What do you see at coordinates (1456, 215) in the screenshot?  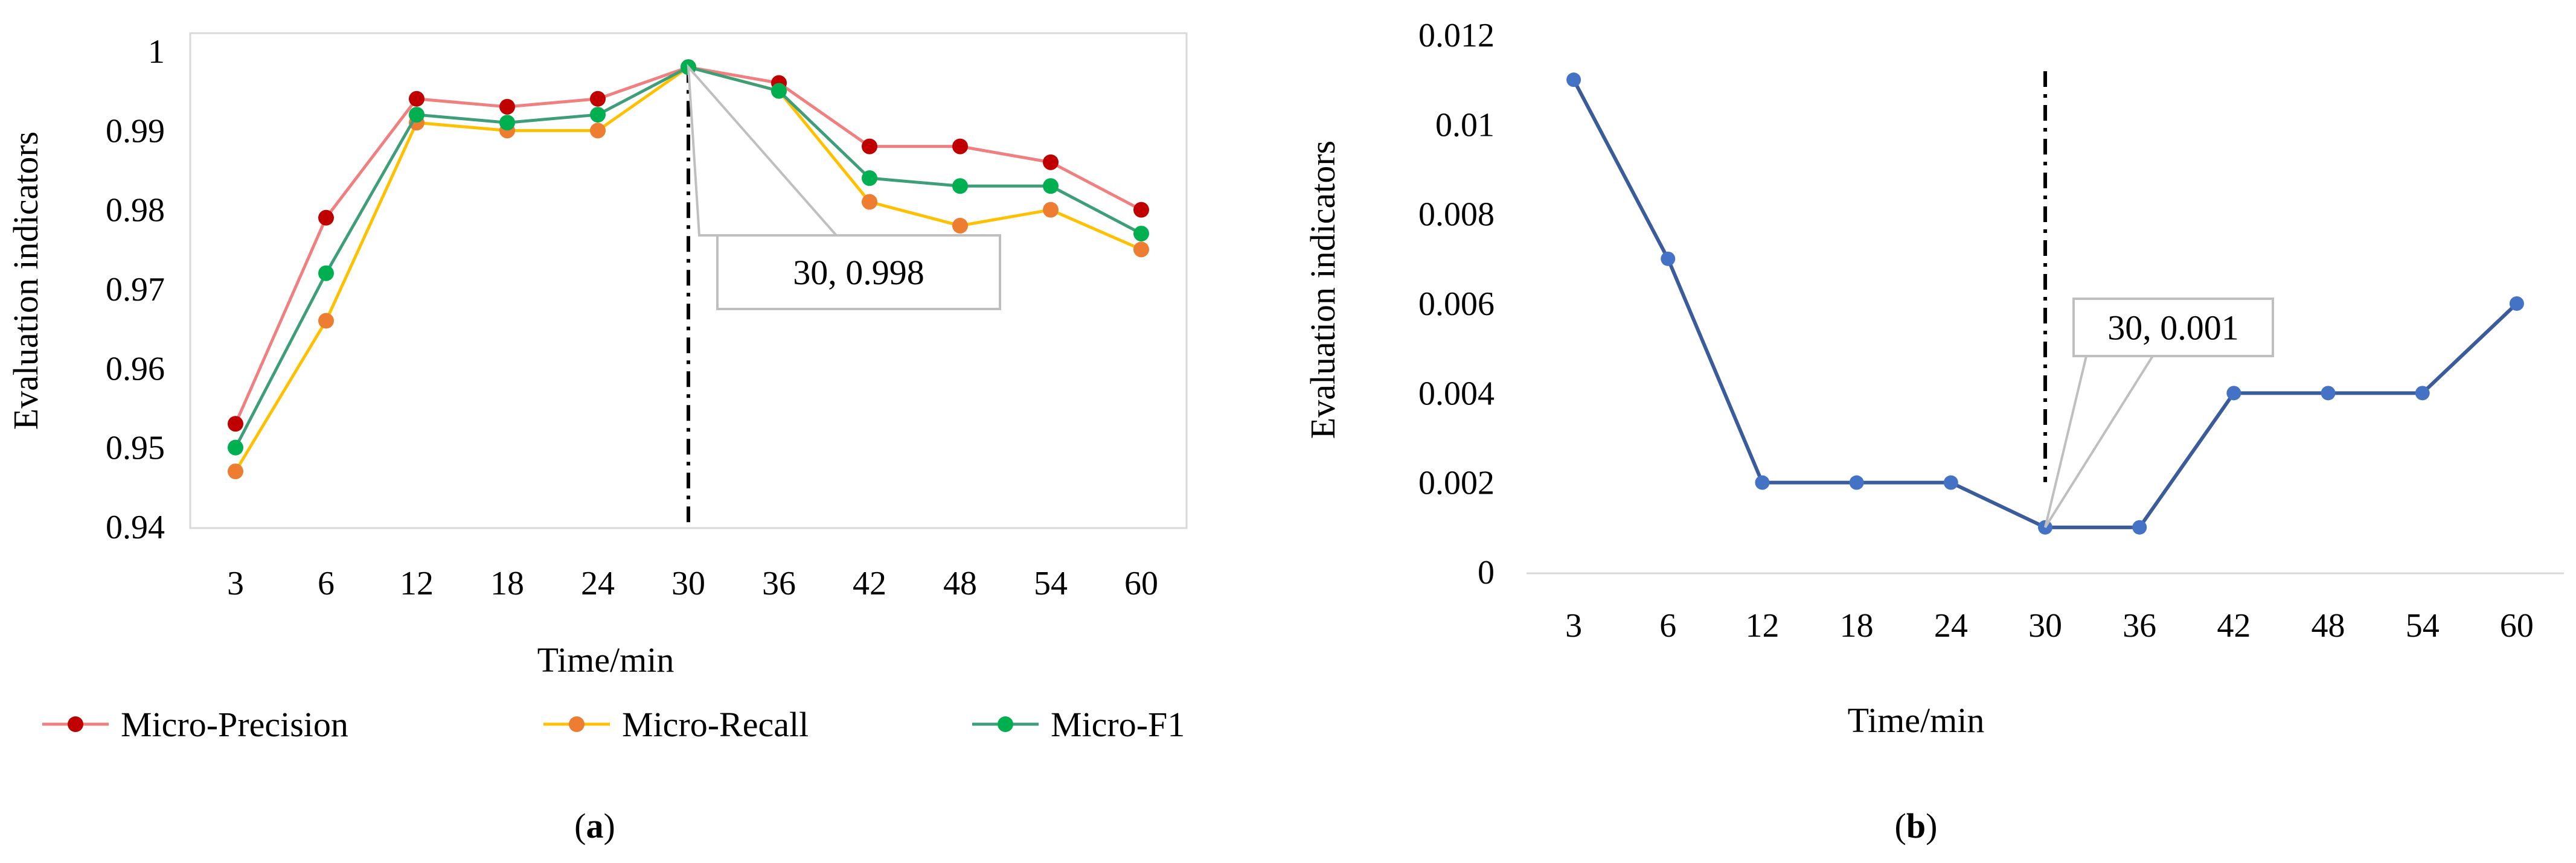 I see `y-tick-label: 0.008` at bounding box center [1456, 215].